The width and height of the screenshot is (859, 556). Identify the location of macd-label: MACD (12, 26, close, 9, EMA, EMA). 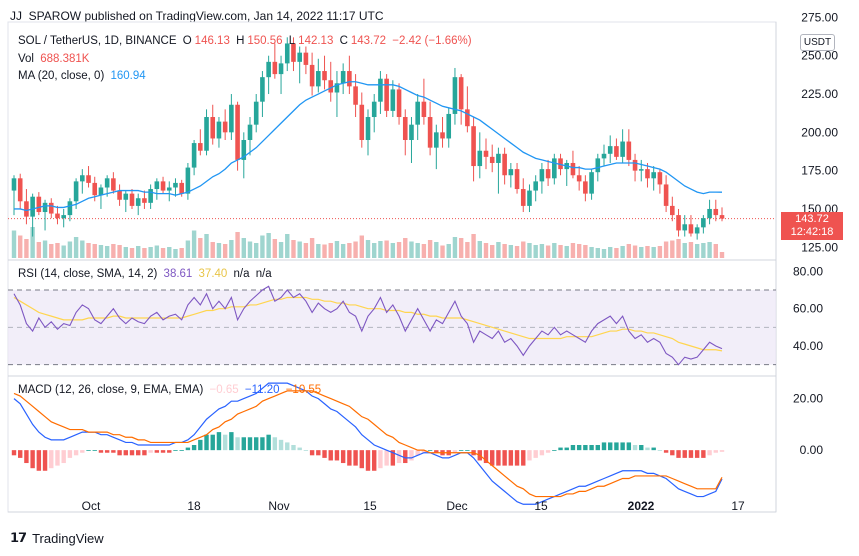
(111, 390).